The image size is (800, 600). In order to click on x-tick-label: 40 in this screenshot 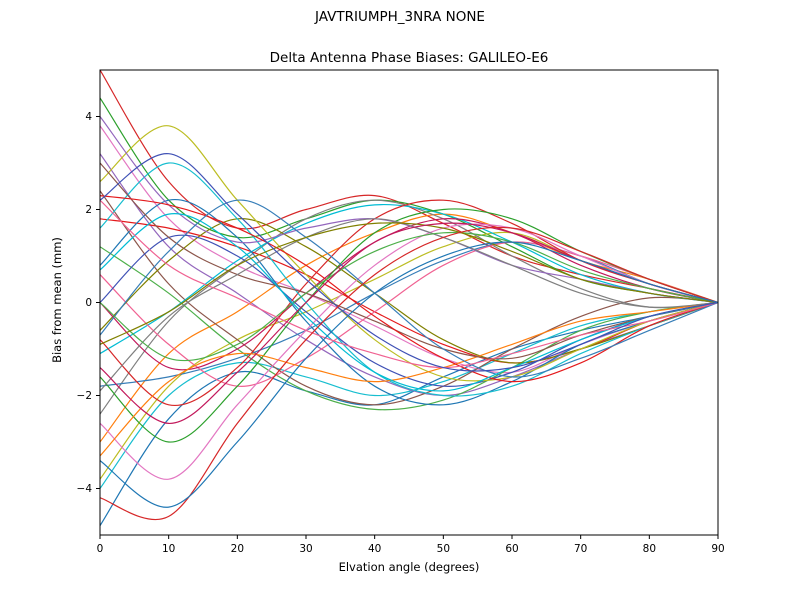, I will do `click(374, 549)`.